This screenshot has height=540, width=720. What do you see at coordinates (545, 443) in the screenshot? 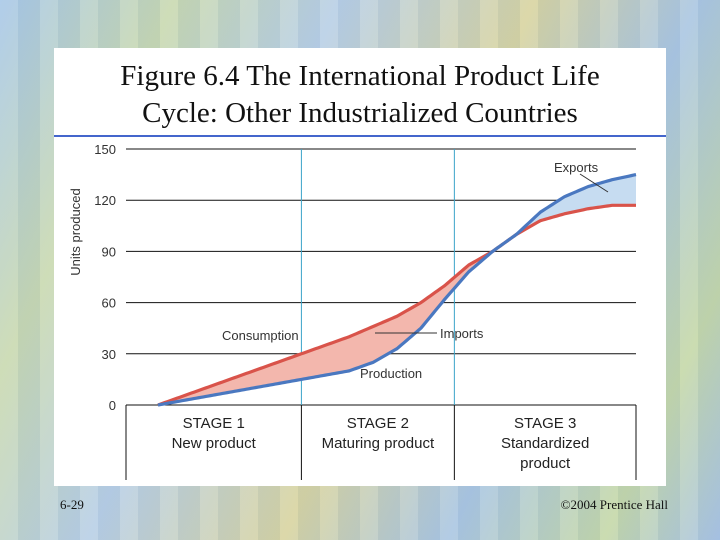
I see `stage-label: Standardized` at bounding box center [545, 443].